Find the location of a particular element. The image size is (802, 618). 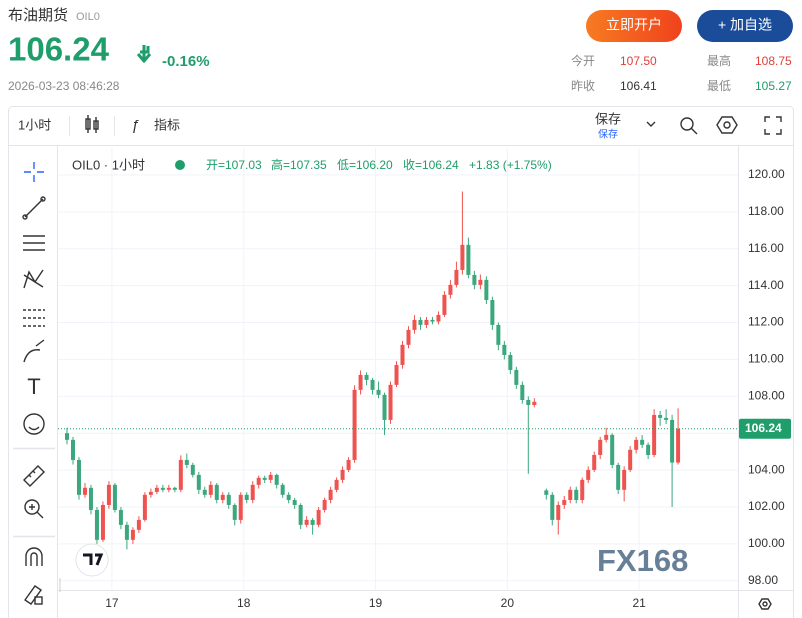

fx-icon: ƒ is located at coordinates (135, 125).